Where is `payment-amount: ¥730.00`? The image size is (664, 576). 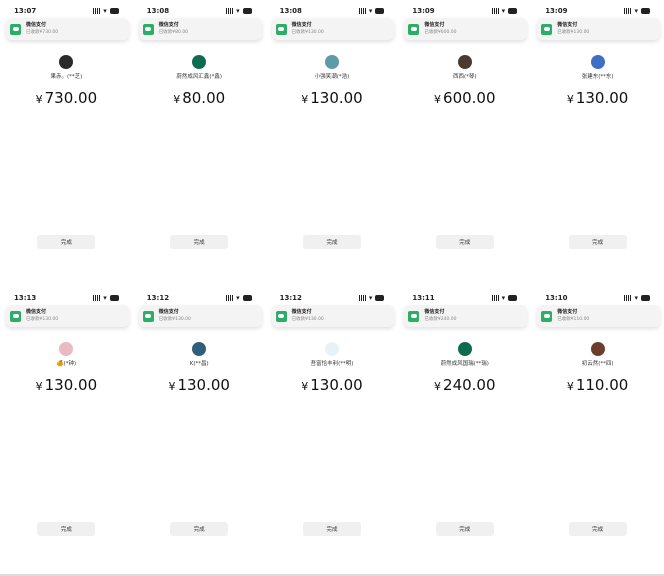
payment-amount: ¥730.00 is located at coordinates (66, 98).